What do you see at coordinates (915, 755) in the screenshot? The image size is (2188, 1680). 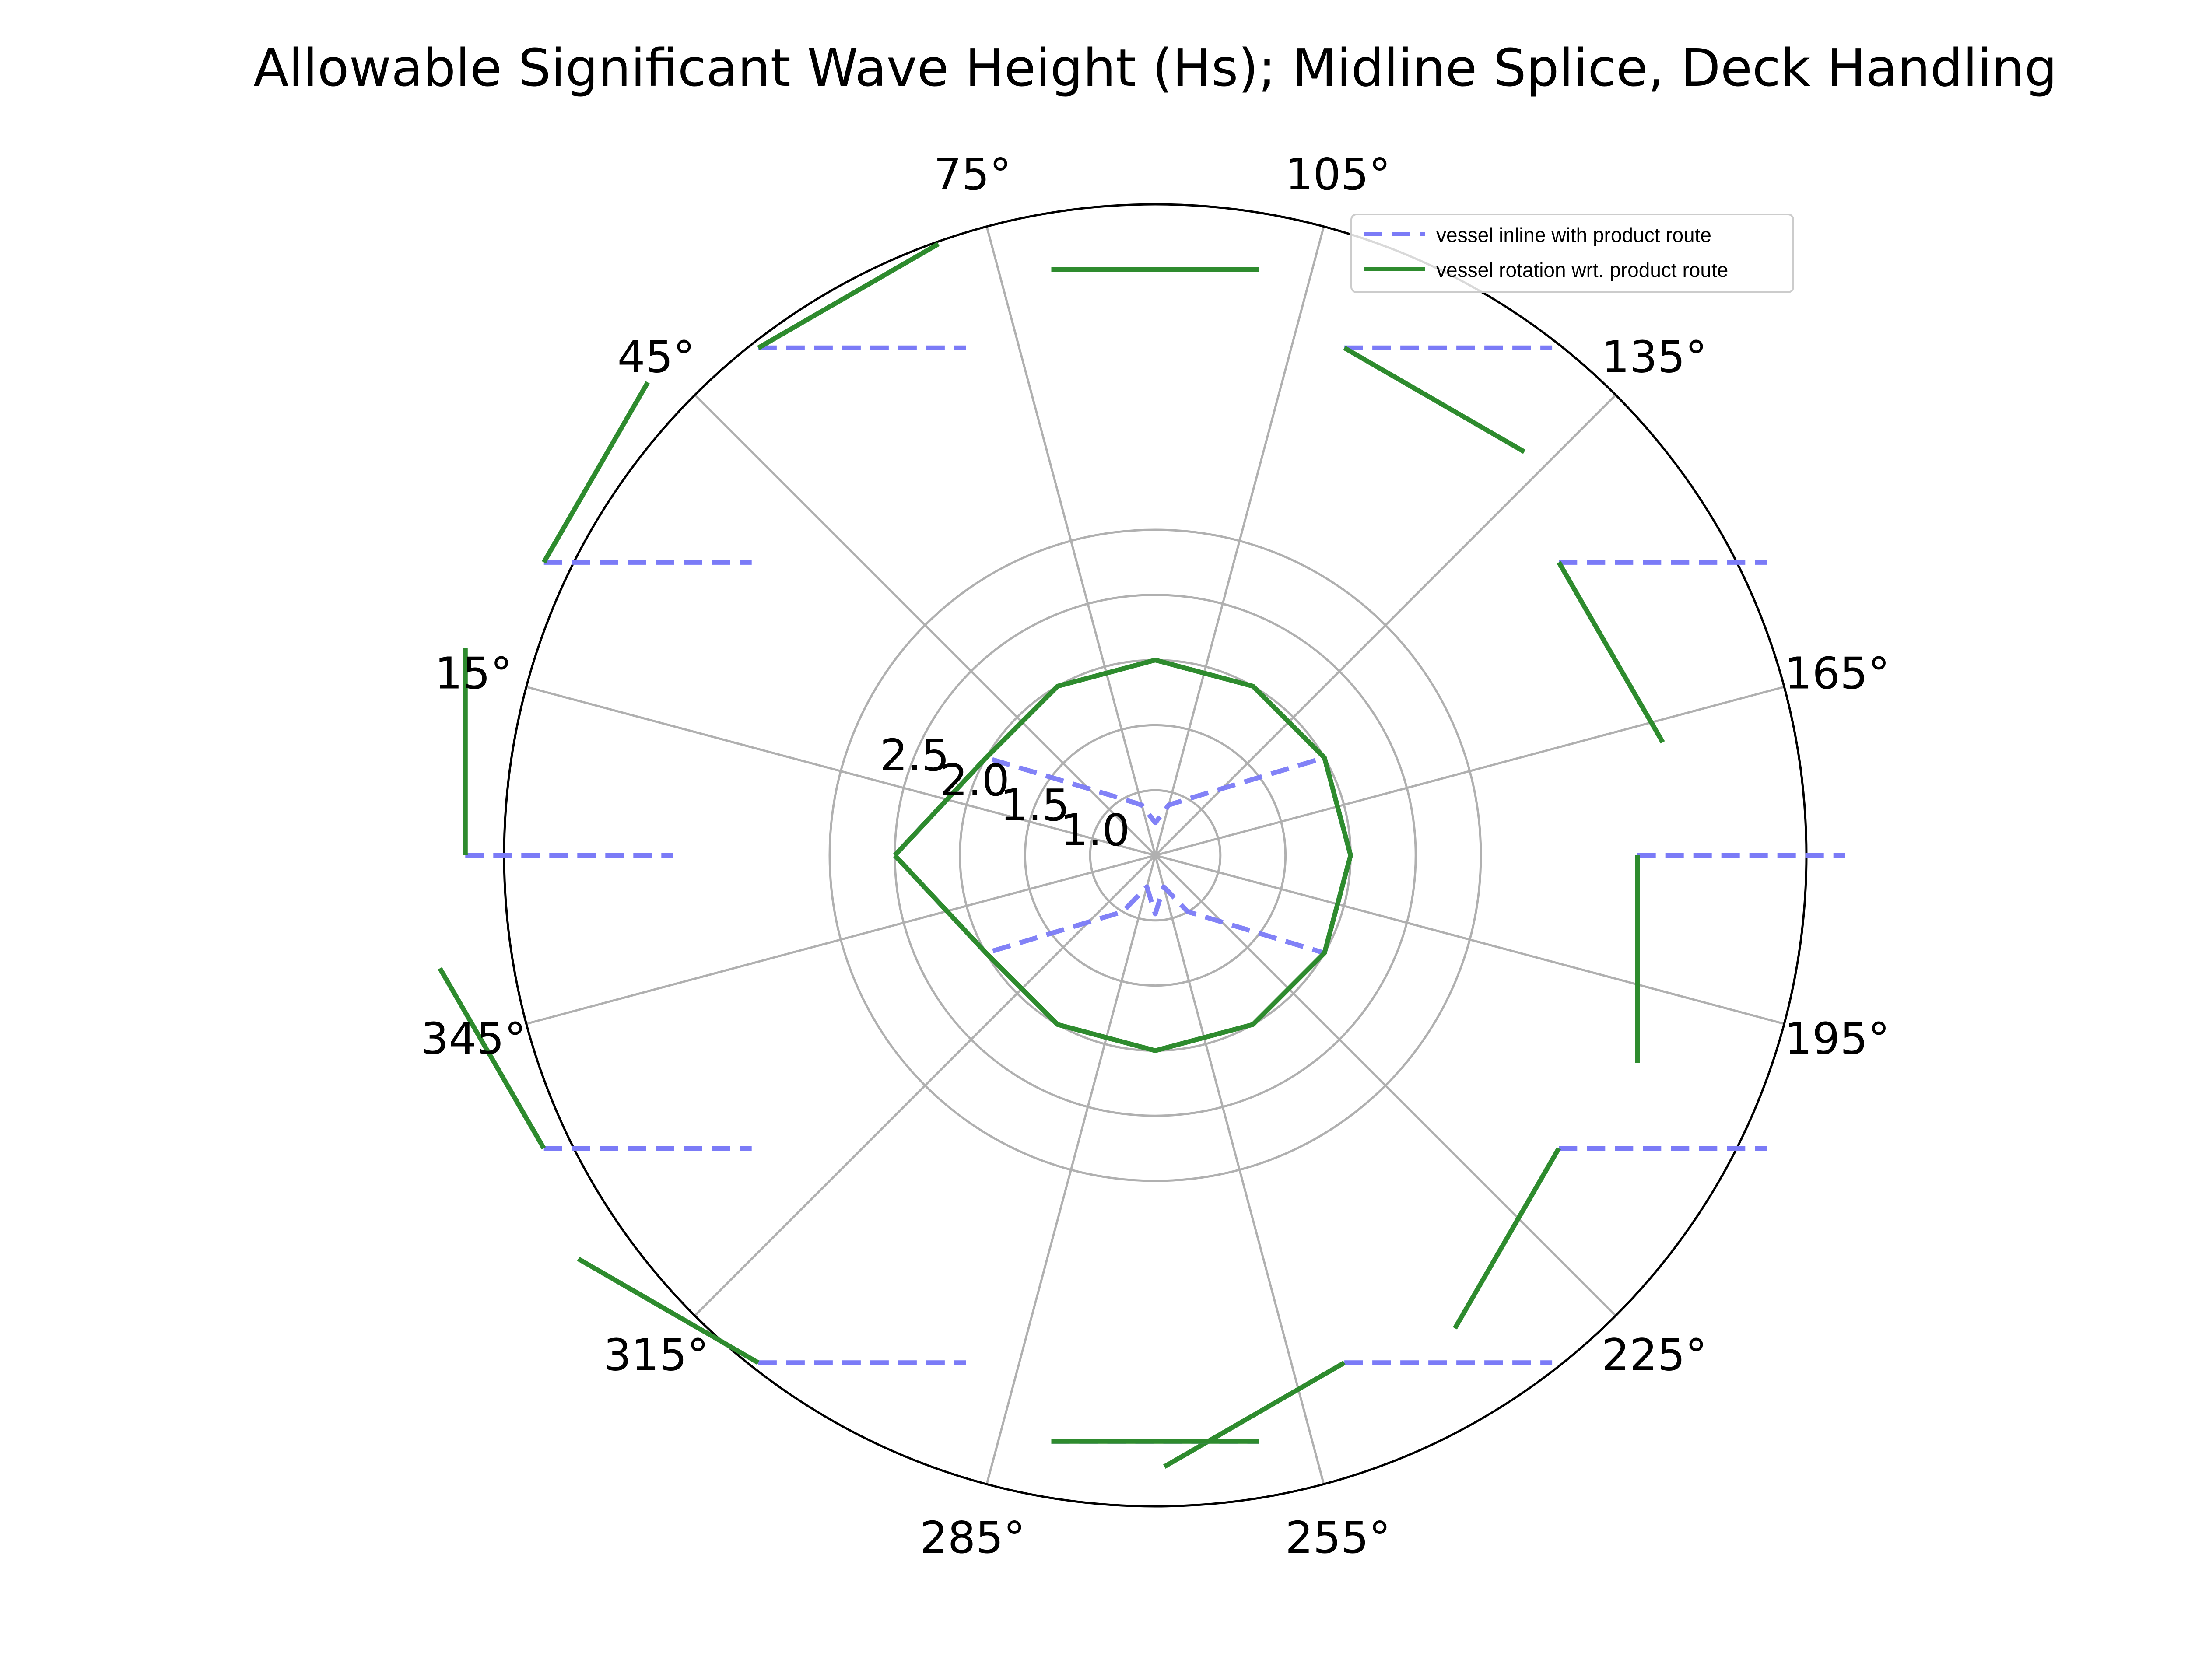 I see `radial-tick-label: 2.5` at bounding box center [915, 755].